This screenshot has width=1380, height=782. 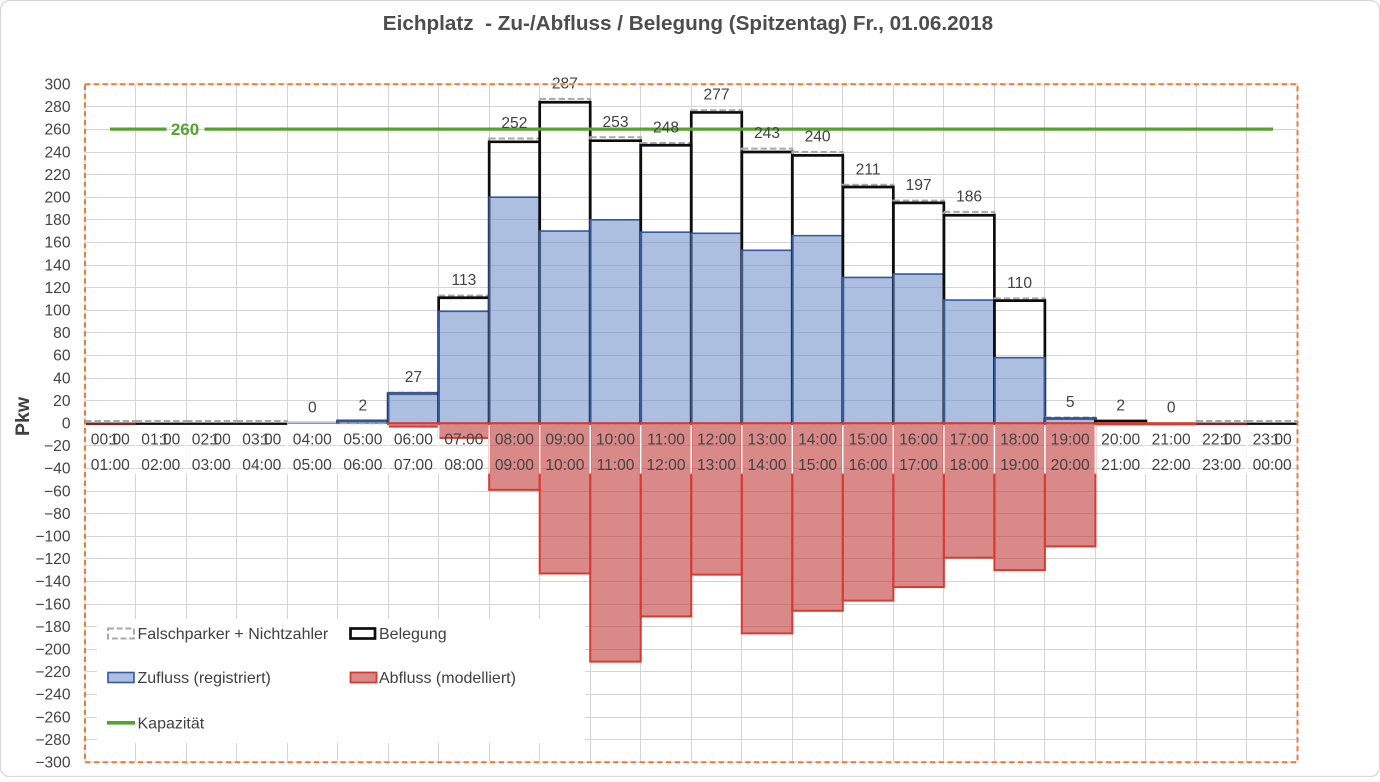 What do you see at coordinates (1272, 465) in the screenshot?
I see `svg-text: 00:00` at bounding box center [1272, 465].